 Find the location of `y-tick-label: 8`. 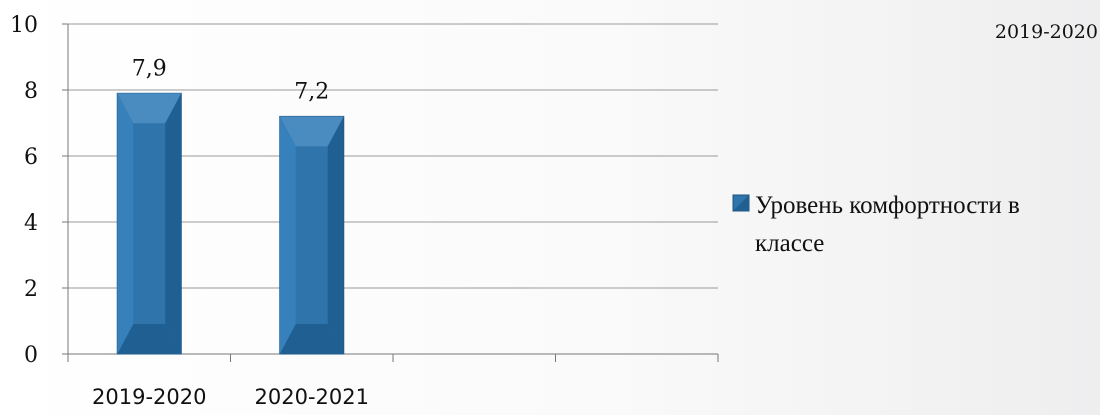

y-tick-label: 8 is located at coordinates (31, 91).